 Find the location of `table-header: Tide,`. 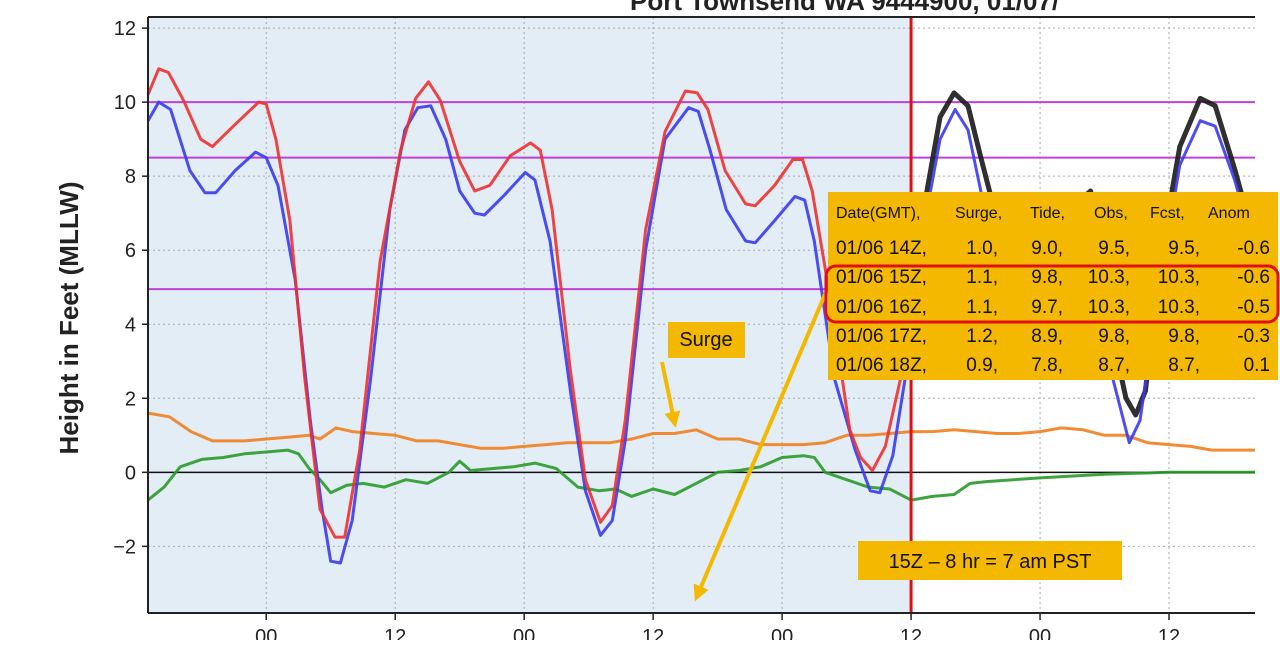

table-header: Tide, is located at coordinates (1047, 213).